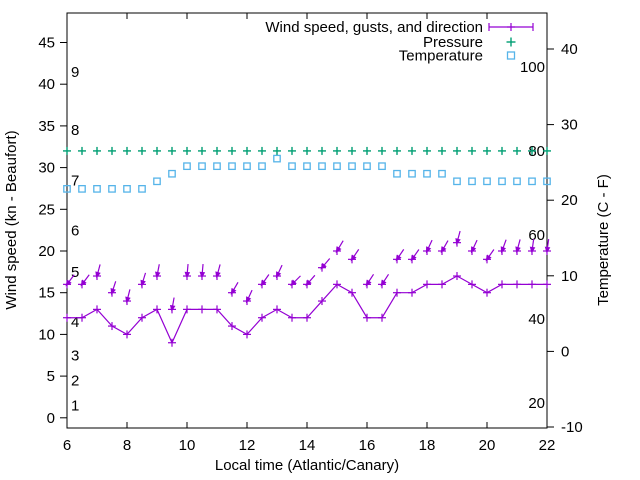  I want to click on legend-sample-plus, so click(511, 42).